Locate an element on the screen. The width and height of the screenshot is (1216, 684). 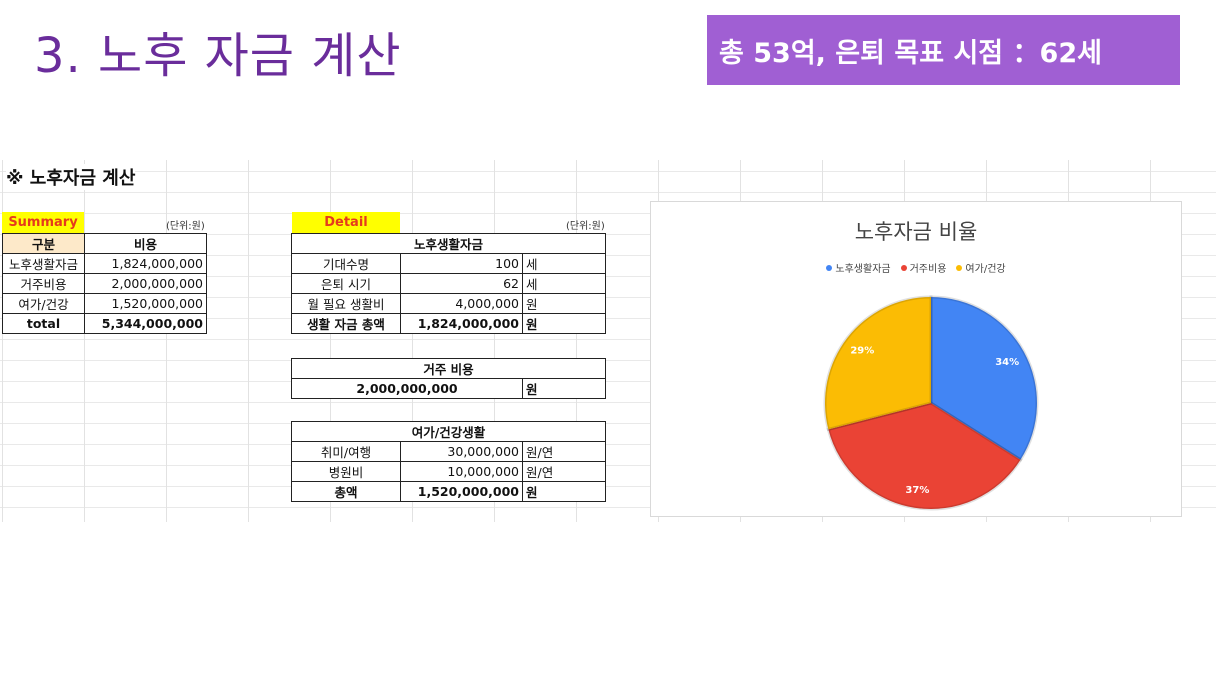
legend-item: 거주비용 is located at coordinates (923, 267).